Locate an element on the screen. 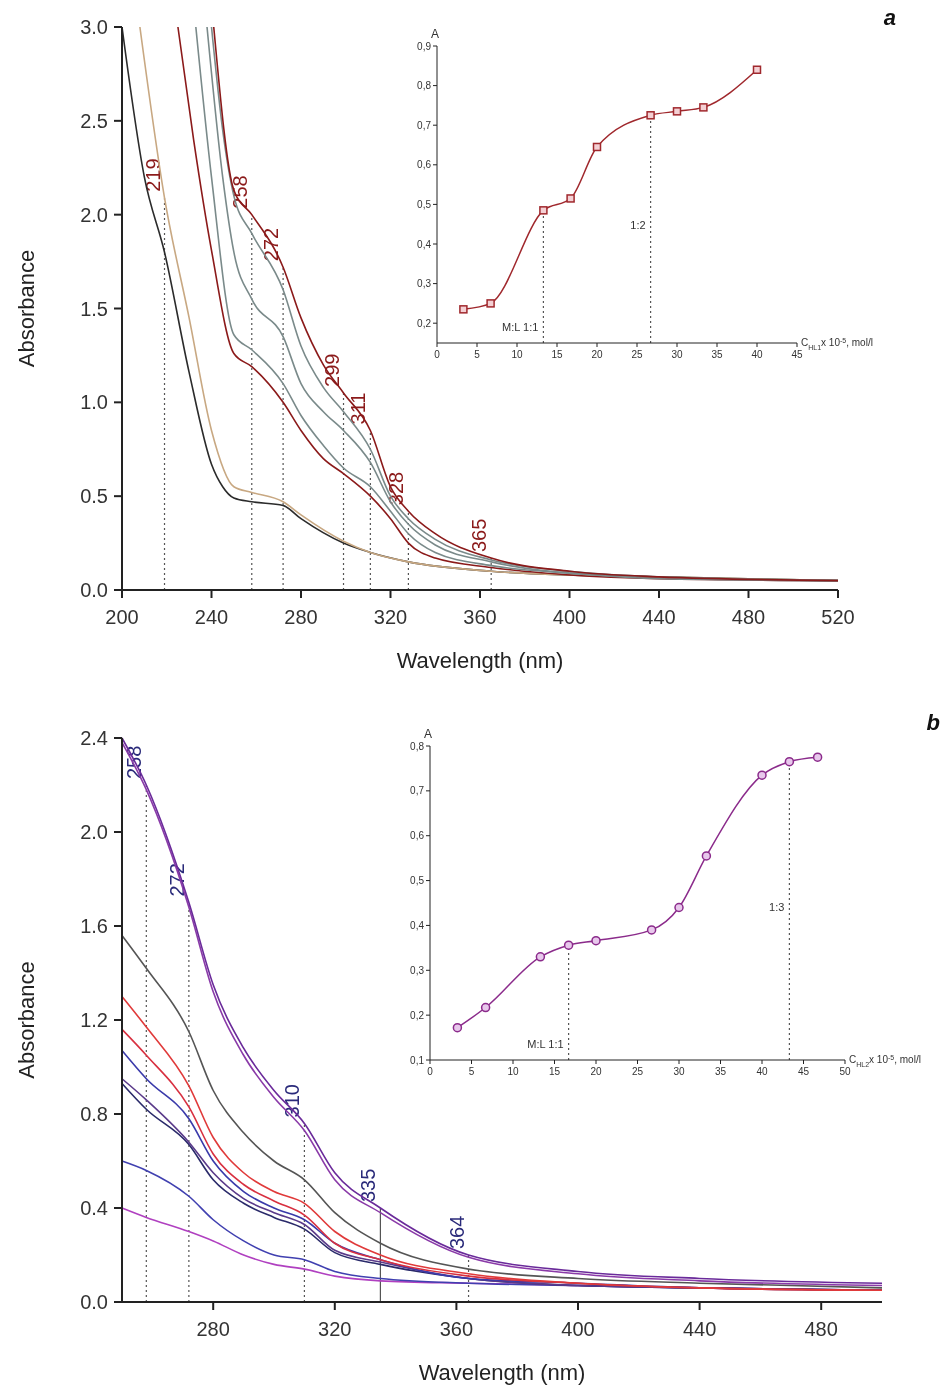 This screenshot has height=1391, width=942. ref-line-label: 299 is located at coordinates (331, 370).